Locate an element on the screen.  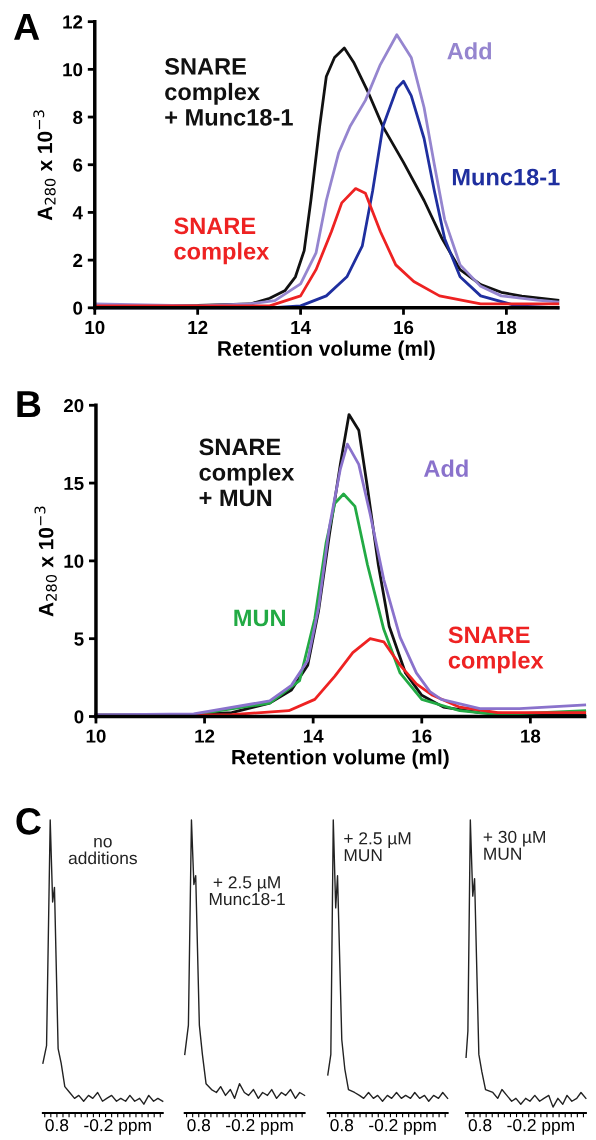
series-label: + 2.5 µM Munc18-1 is located at coordinates (247, 891).